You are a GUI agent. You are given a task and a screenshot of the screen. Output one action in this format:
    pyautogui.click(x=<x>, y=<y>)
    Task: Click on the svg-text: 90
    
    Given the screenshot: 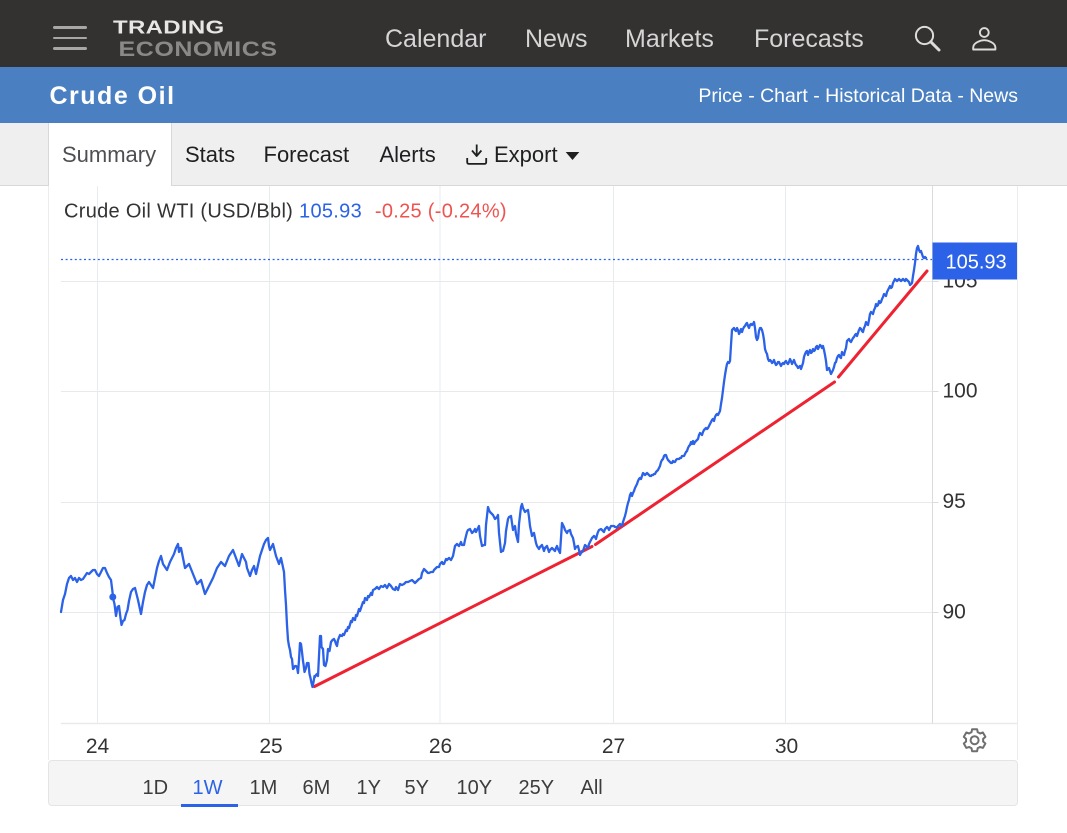 What is the action you would take?
    pyautogui.click(x=954, y=612)
    